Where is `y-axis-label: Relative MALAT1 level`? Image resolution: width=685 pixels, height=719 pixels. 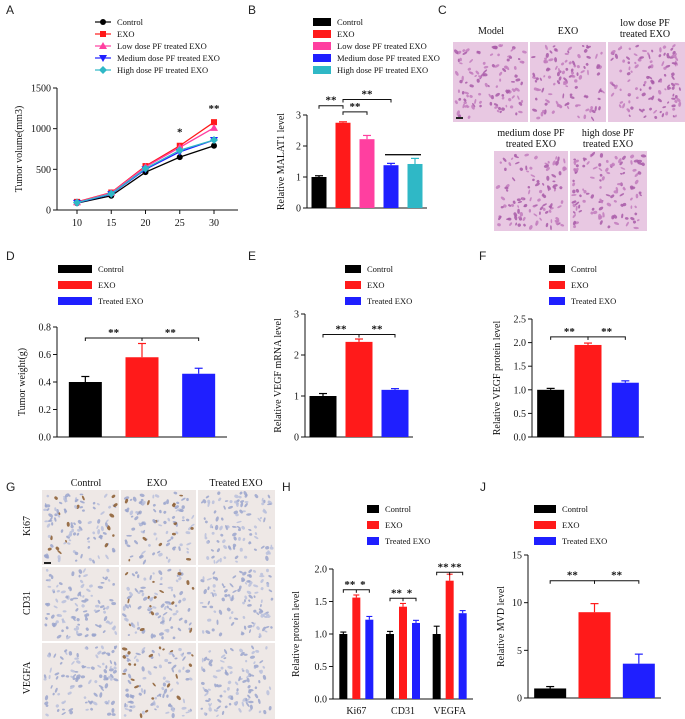
y-axis-label: Relative MALAT1 level is located at coordinates (281, 161).